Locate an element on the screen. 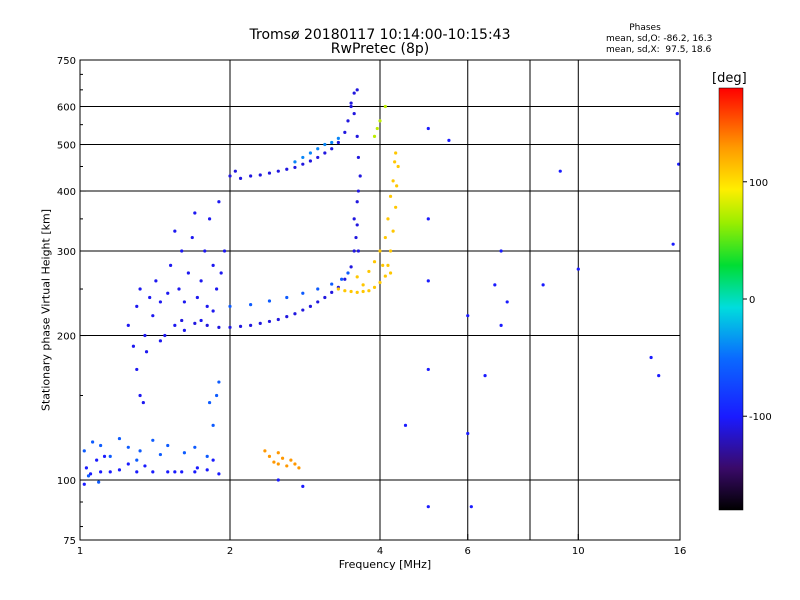 This screenshot has height=600, width=800. x-tick-label: 1 is located at coordinates (80, 551).